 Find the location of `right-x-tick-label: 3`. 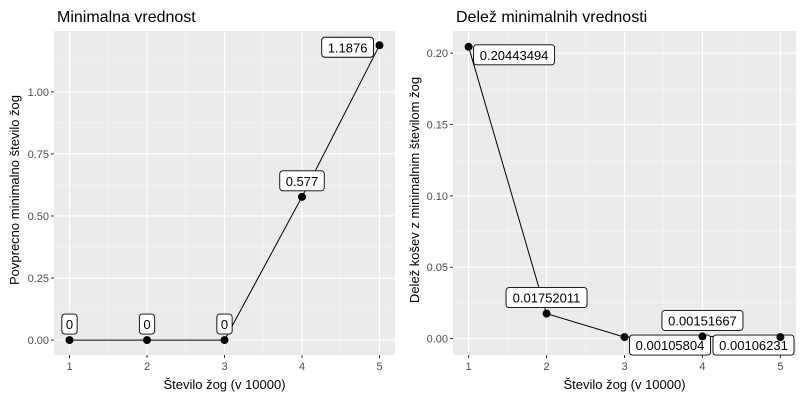

right-x-tick-label: 3 is located at coordinates (624, 367).